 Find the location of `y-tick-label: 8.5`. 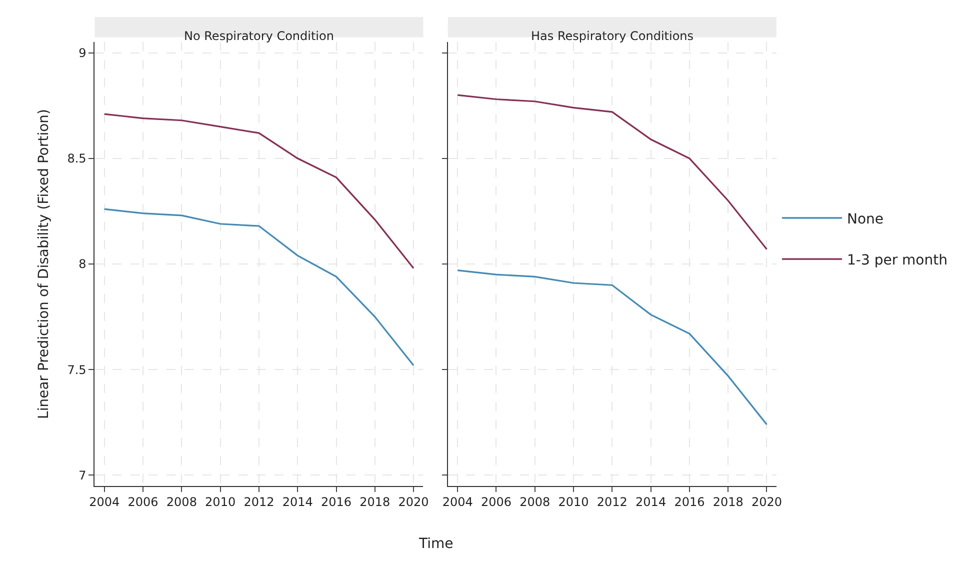

y-tick-label: 8.5 is located at coordinates (76, 159).